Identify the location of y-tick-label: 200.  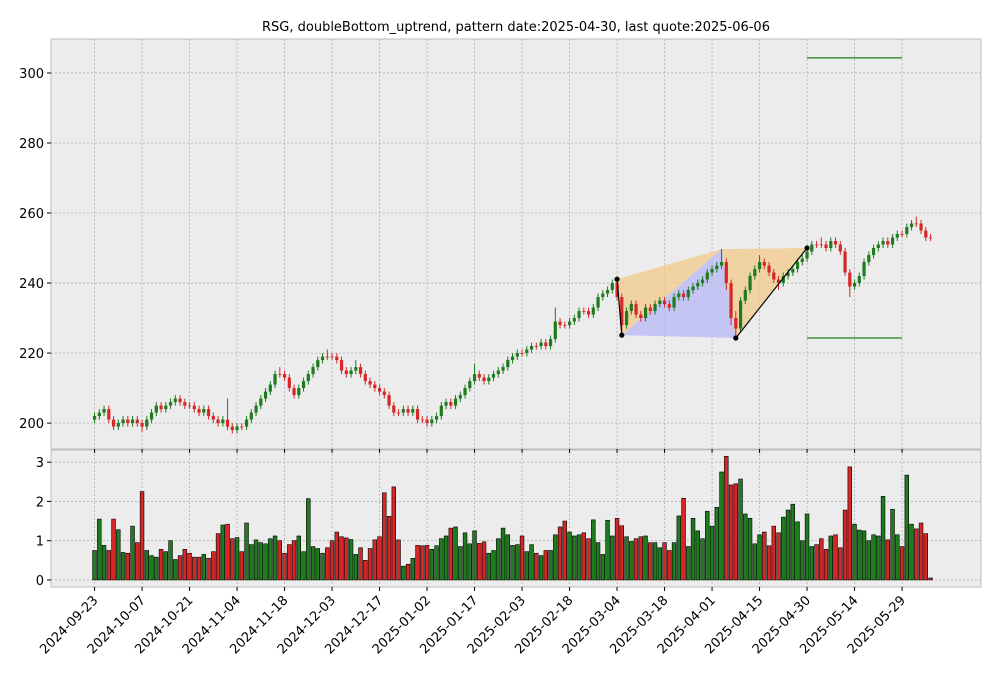
(31, 424).